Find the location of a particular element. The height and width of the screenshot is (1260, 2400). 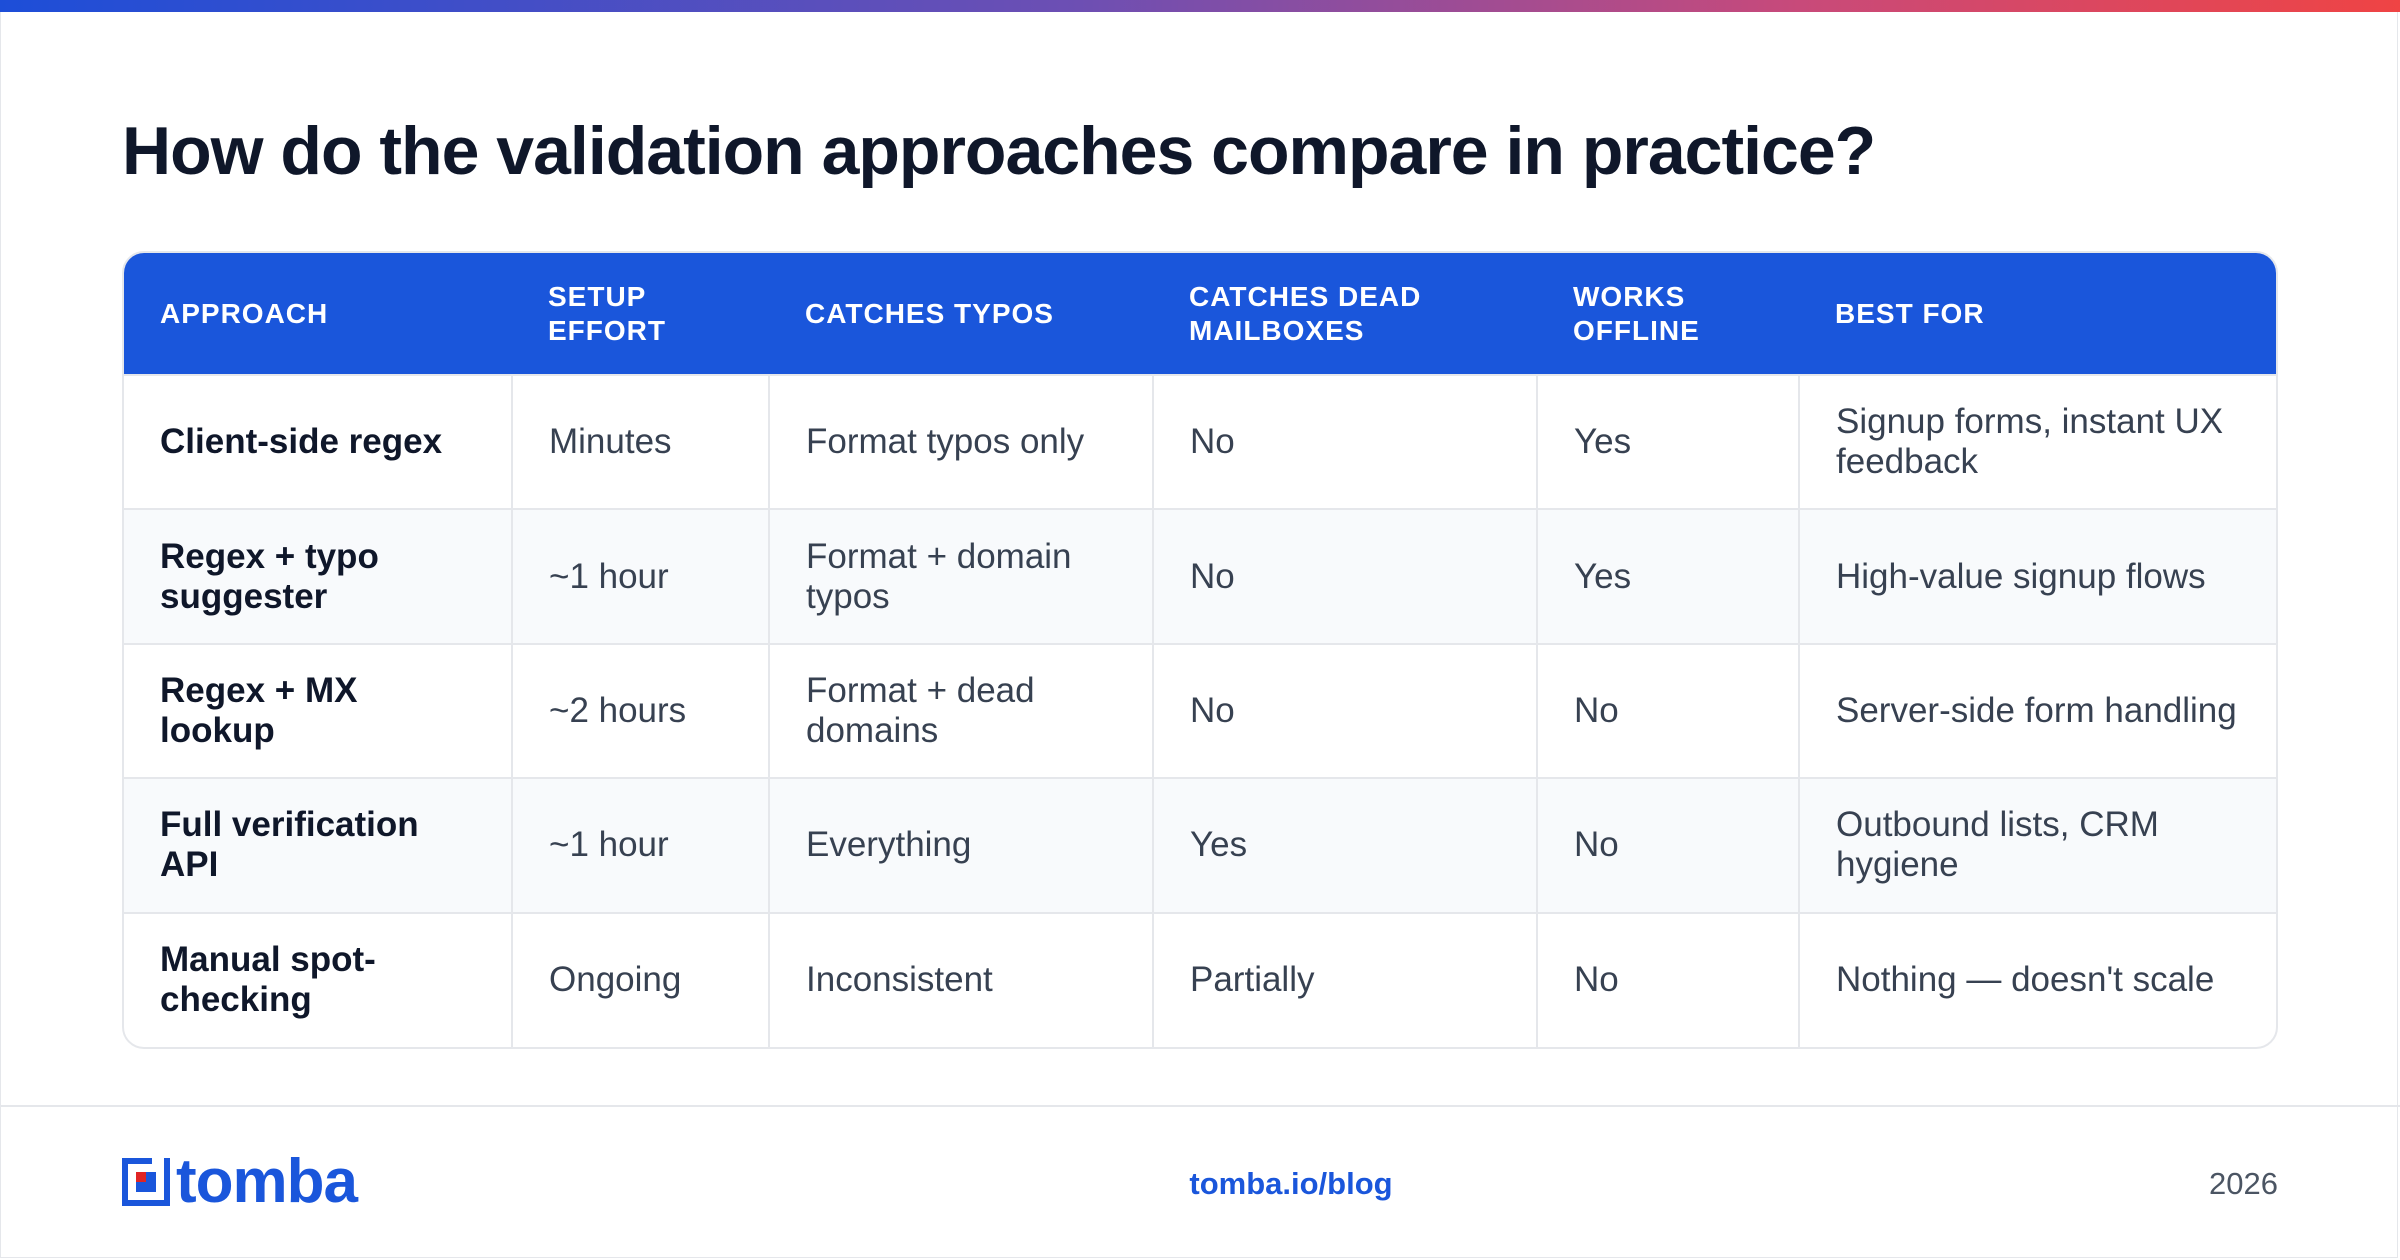

cell-catches-typos: Format + dead domains is located at coordinates (960, 710).